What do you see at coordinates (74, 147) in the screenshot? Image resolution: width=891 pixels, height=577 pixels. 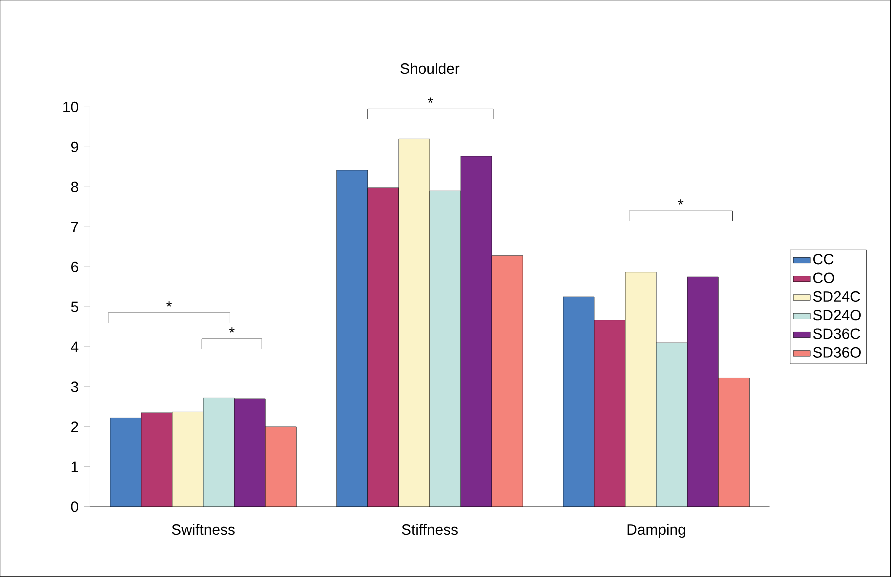 I see `y-tick-label: 9` at bounding box center [74, 147].